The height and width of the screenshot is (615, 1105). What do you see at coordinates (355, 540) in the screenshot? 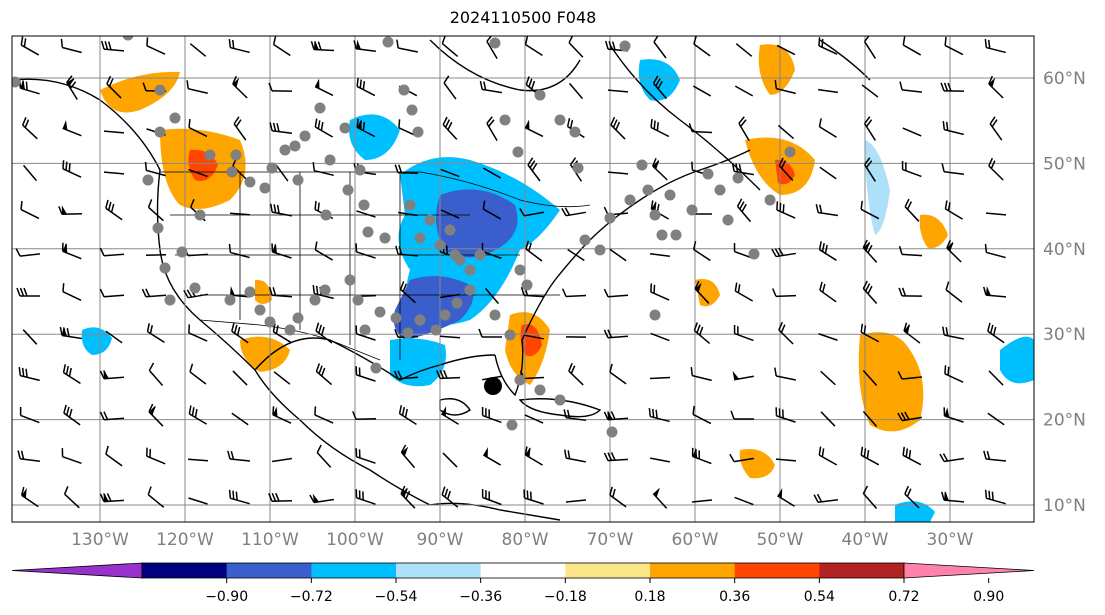
I see `lon-label: 100°W` at bounding box center [355, 540].